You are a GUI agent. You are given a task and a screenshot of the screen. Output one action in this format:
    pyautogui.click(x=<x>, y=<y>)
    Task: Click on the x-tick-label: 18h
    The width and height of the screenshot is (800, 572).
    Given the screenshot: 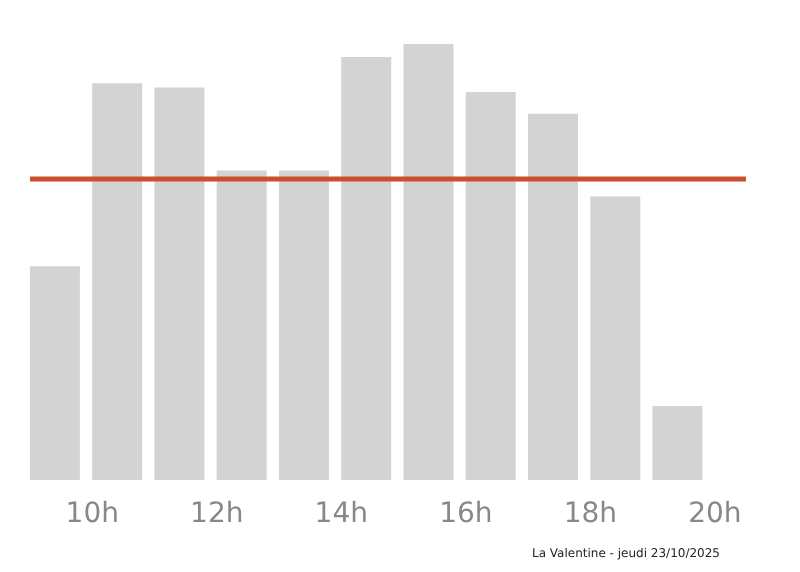 What is the action you would take?
    pyautogui.click(x=590, y=514)
    